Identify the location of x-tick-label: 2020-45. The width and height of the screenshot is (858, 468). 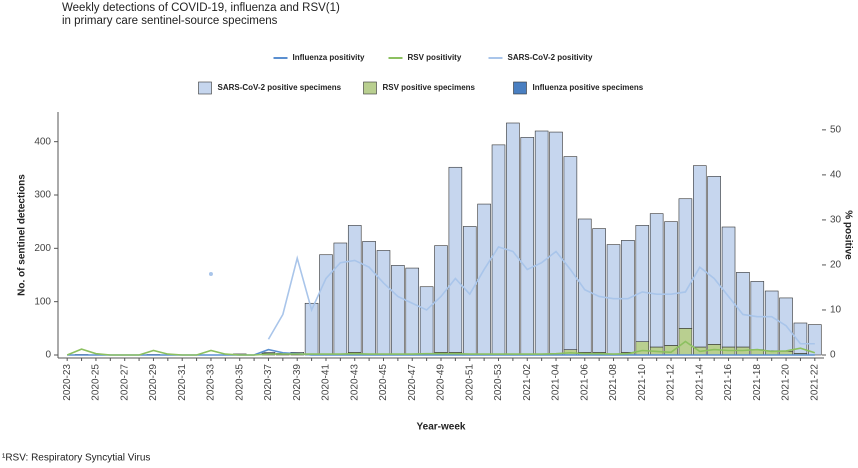
(383, 382).